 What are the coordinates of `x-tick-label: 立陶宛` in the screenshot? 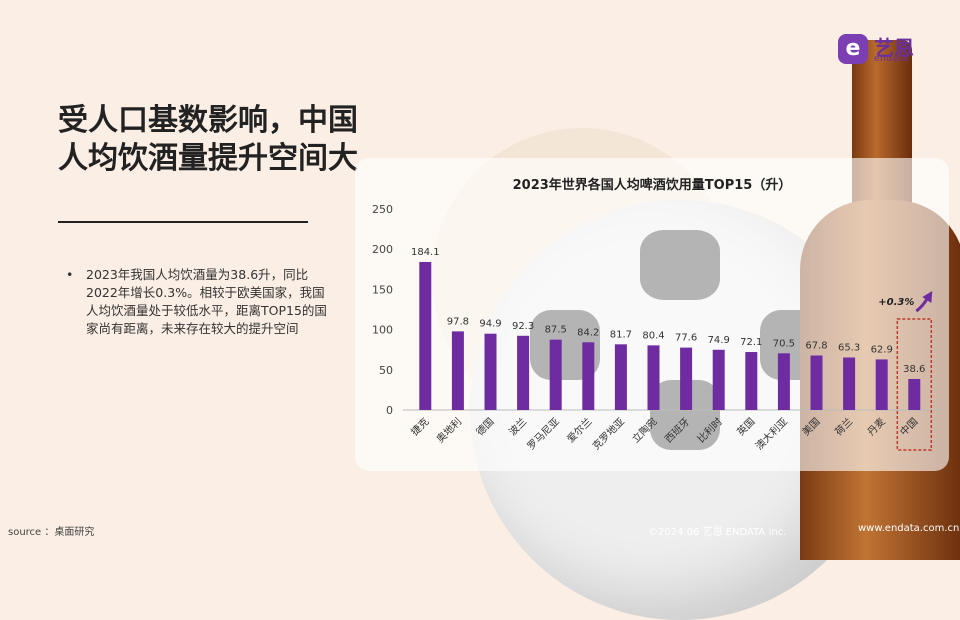 It's located at (644, 430).